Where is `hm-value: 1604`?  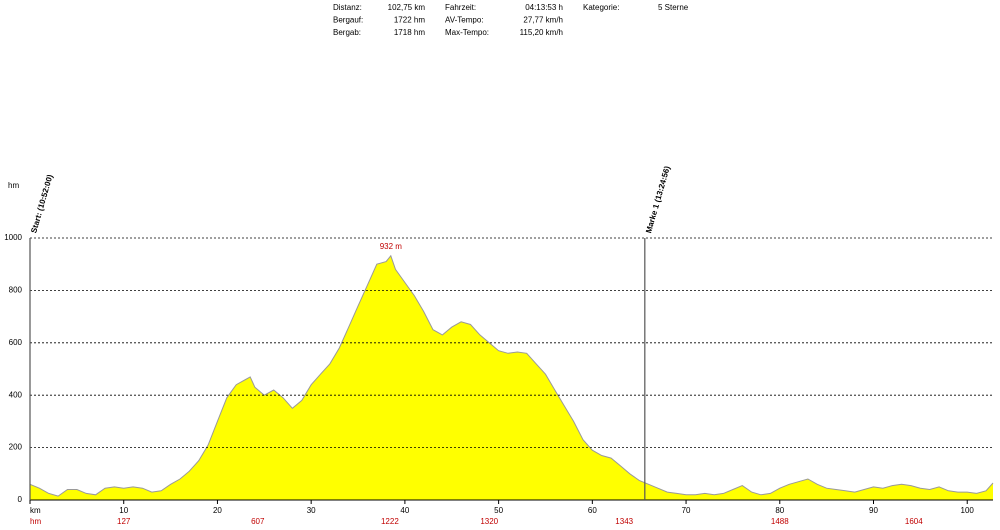
hm-value: 1604 is located at coordinates (914, 521).